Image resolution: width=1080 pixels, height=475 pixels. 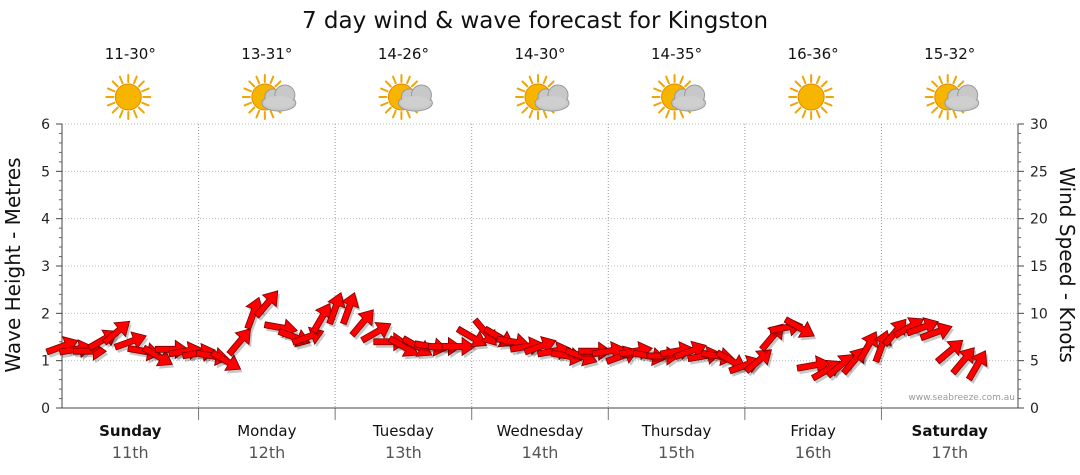 I want to click on right-tick-label: 0, so click(x=1034, y=409).